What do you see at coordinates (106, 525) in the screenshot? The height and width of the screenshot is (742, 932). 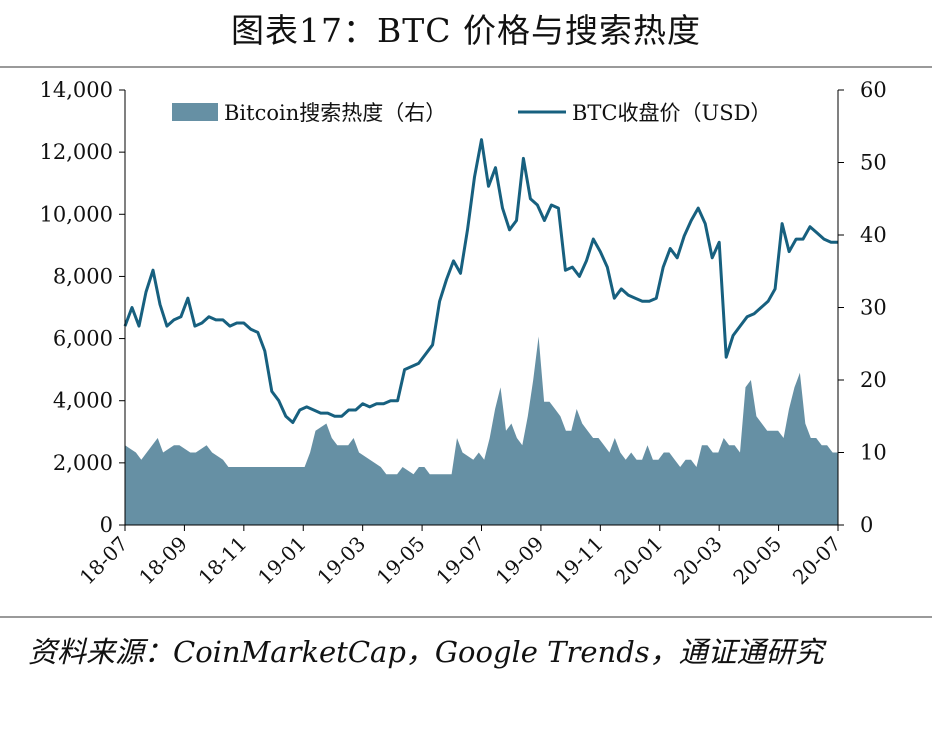 I see `left-tick-label: 0` at bounding box center [106, 525].